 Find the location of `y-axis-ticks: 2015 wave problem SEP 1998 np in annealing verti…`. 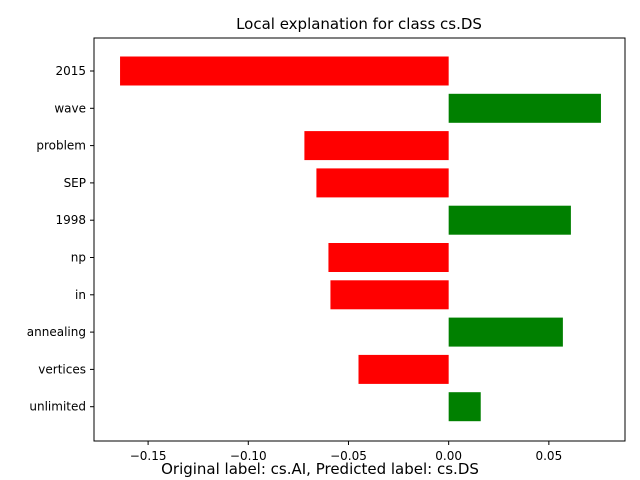

y-axis-ticks: 2015 wave problem SEP 1998 np in annealing verti… is located at coordinates (60, 239).